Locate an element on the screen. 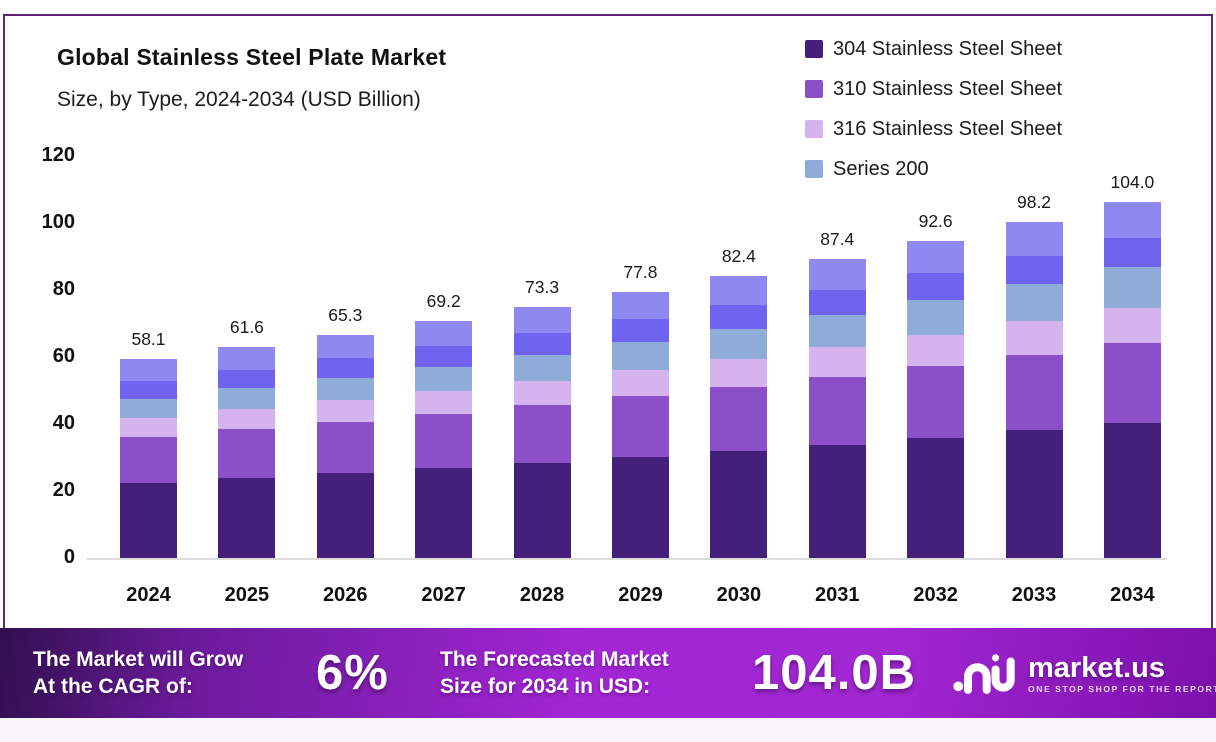  x-tick-label-2030: 2030 is located at coordinates (739, 595).